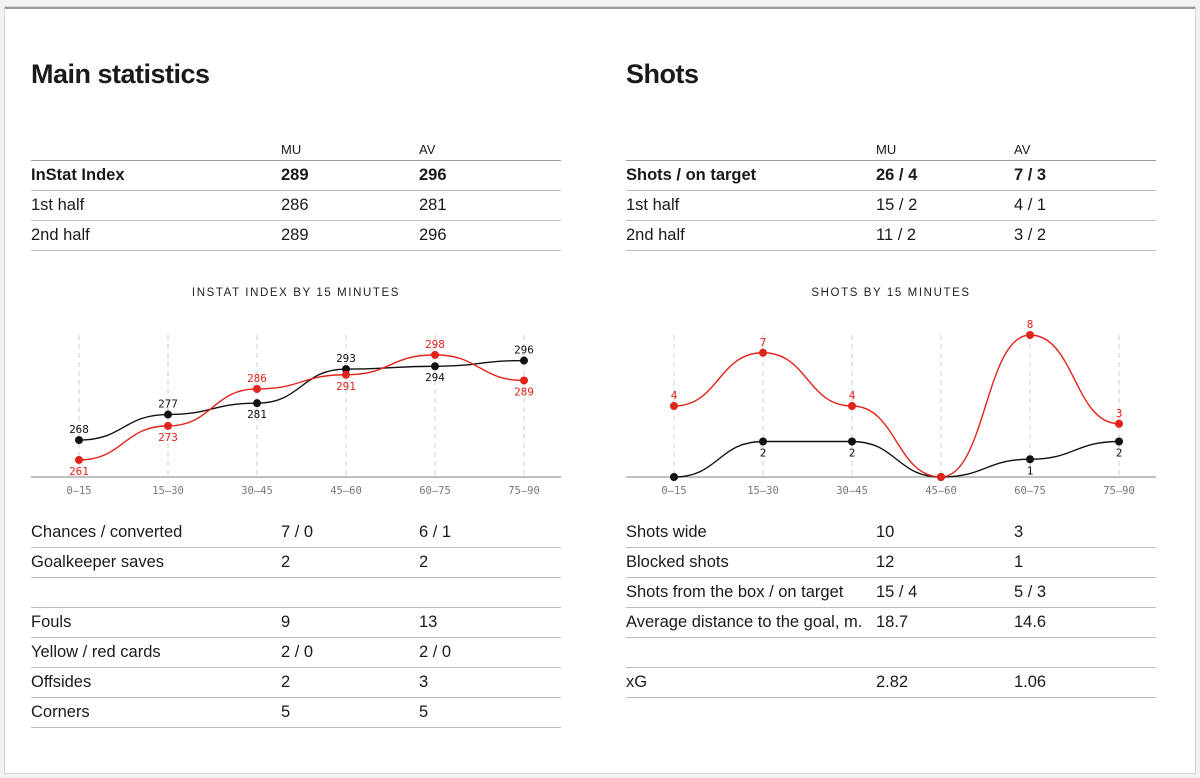  Describe the element at coordinates (891, 235) in the screenshot. I see `table-row: 2nd half 11 / 2 3 / 2` at that location.